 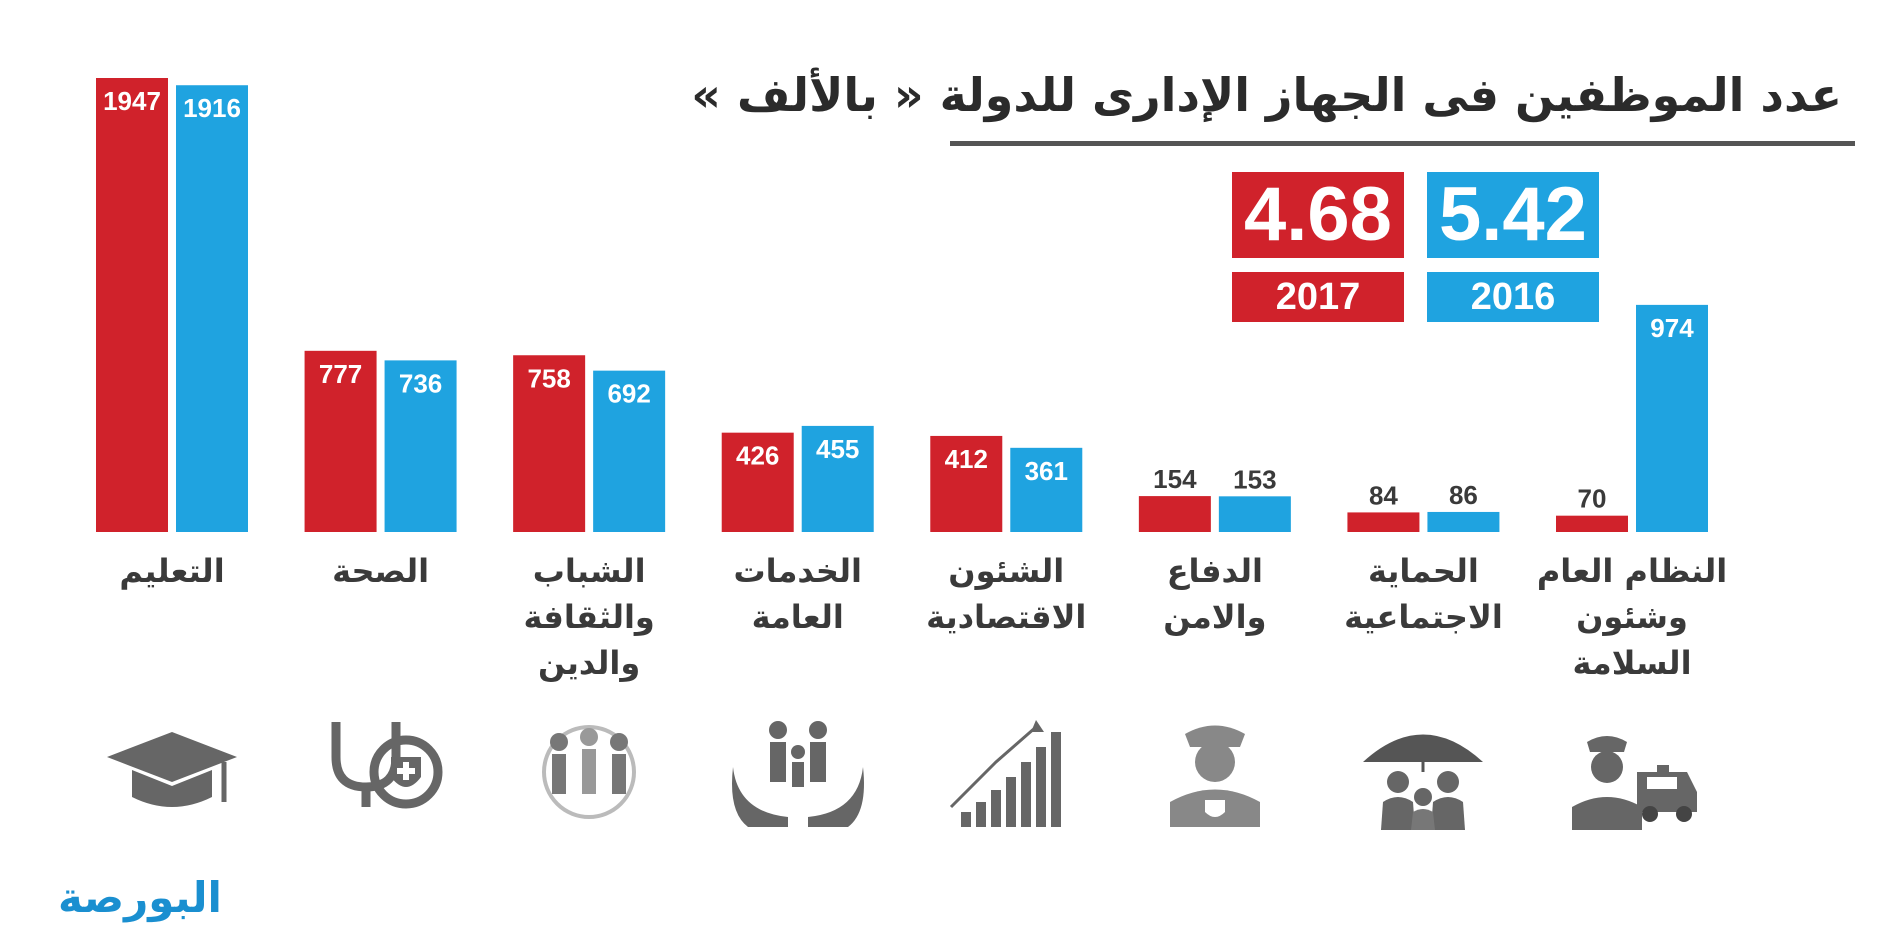 I want to click on category-label-4: الشئون الاقتصادية, so click(x=1006, y=594).